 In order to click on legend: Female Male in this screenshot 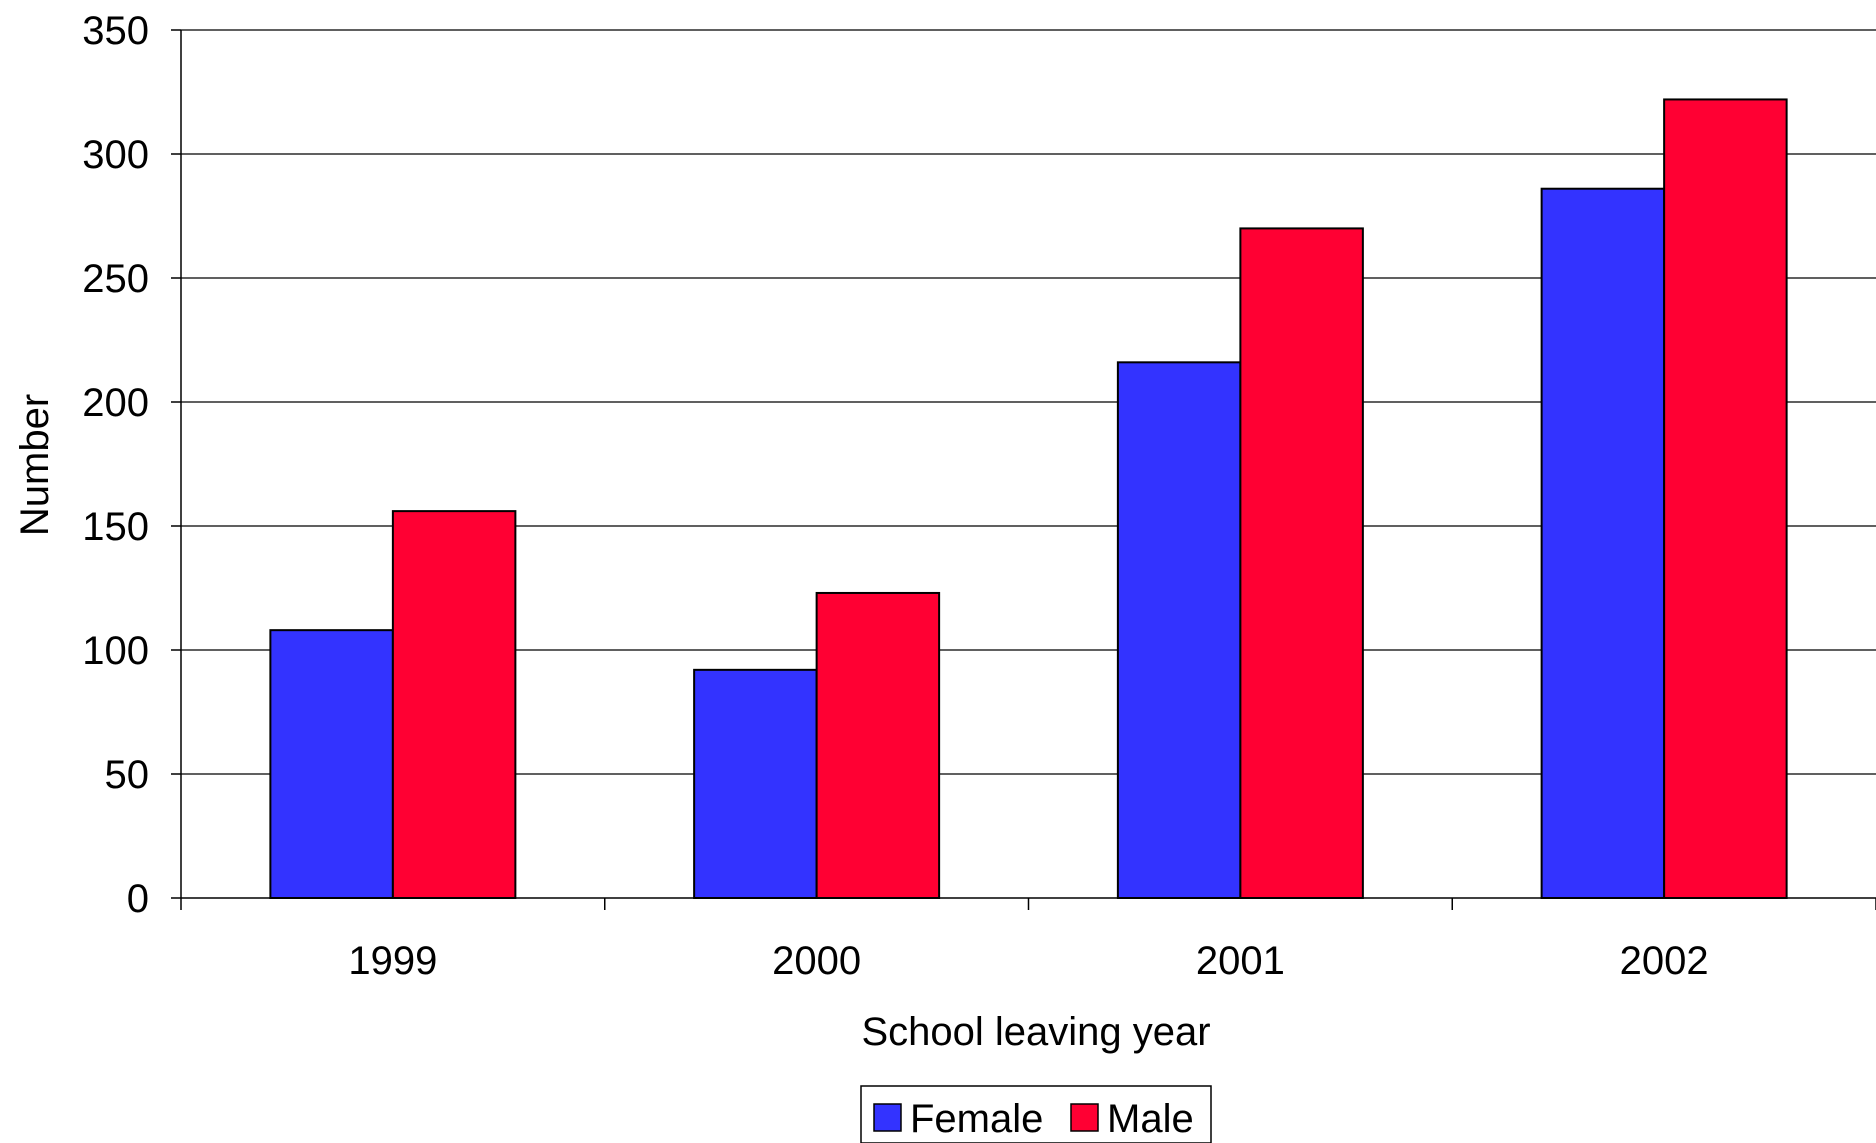, I will do `click(1036, 1114)`.